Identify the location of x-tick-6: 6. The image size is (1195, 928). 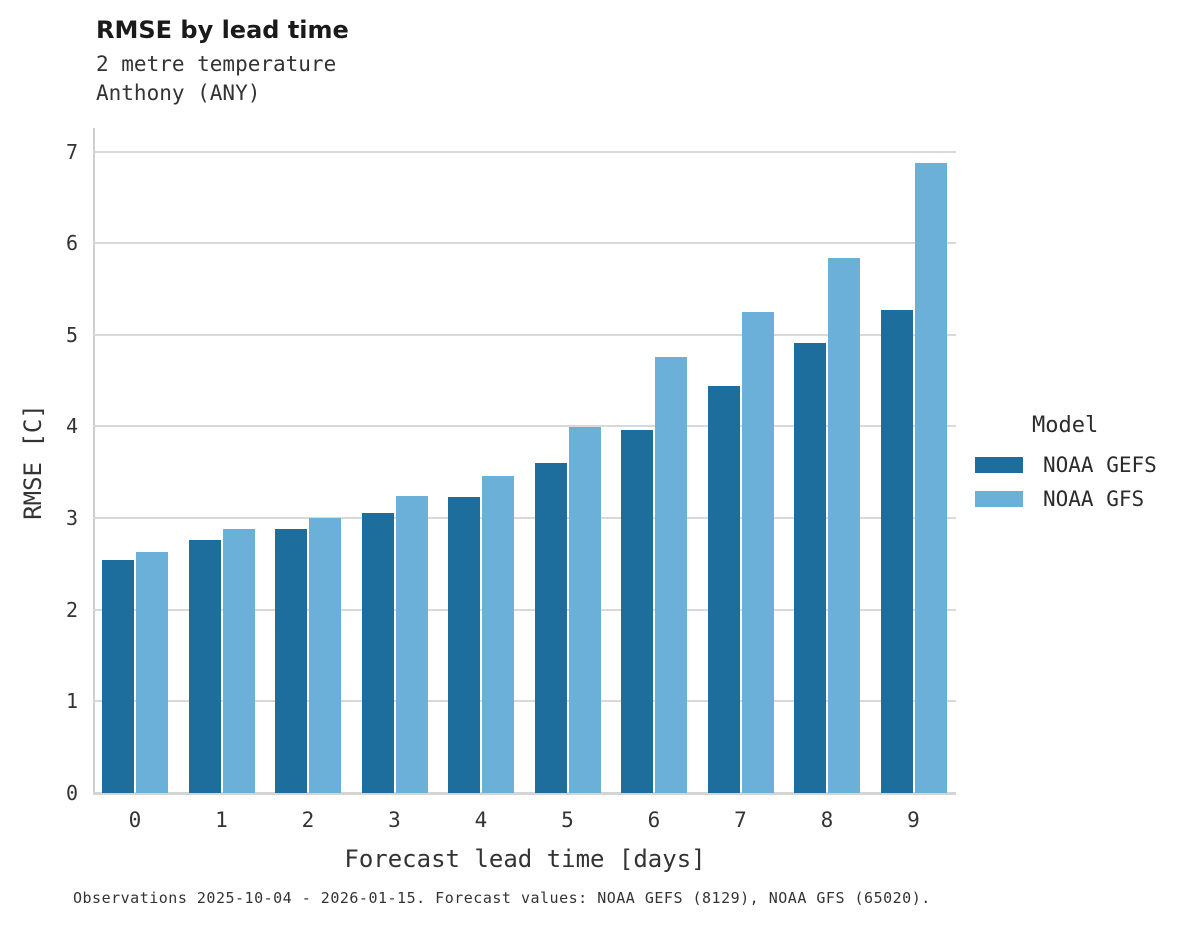
(654, 820).